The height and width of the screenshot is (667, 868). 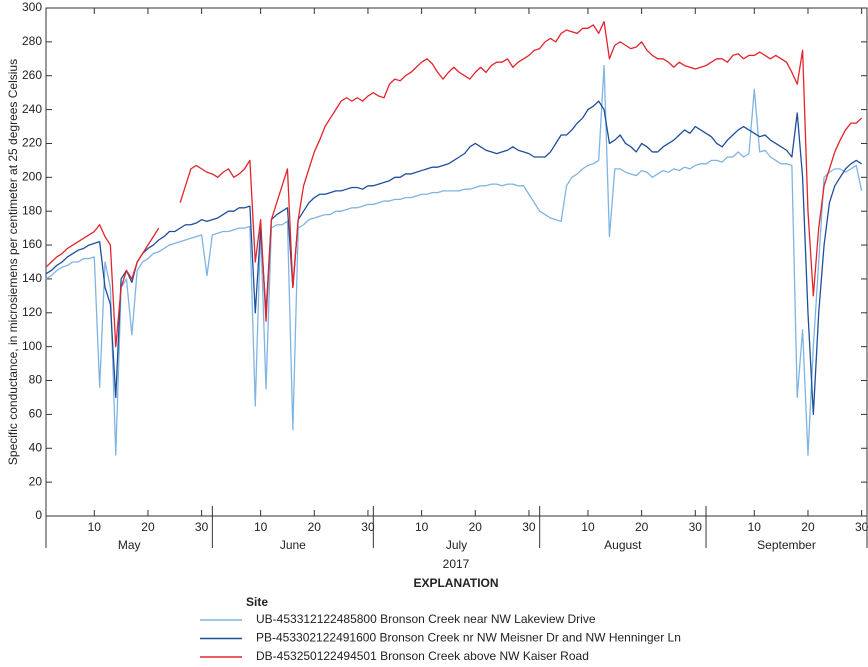 I want to click on y-tick-label: 300, so click(x=32, y=7).